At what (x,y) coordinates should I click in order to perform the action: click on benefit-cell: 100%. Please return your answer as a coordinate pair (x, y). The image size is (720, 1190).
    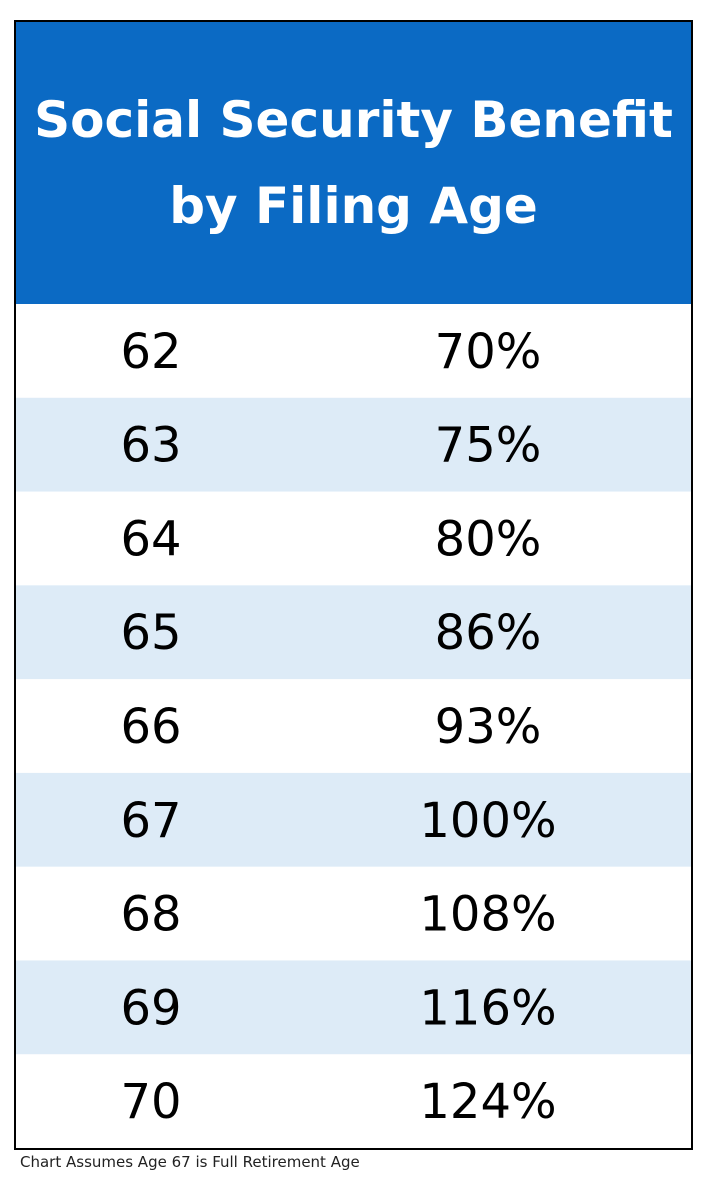
    Looking at the image, I should click on (487, 821).